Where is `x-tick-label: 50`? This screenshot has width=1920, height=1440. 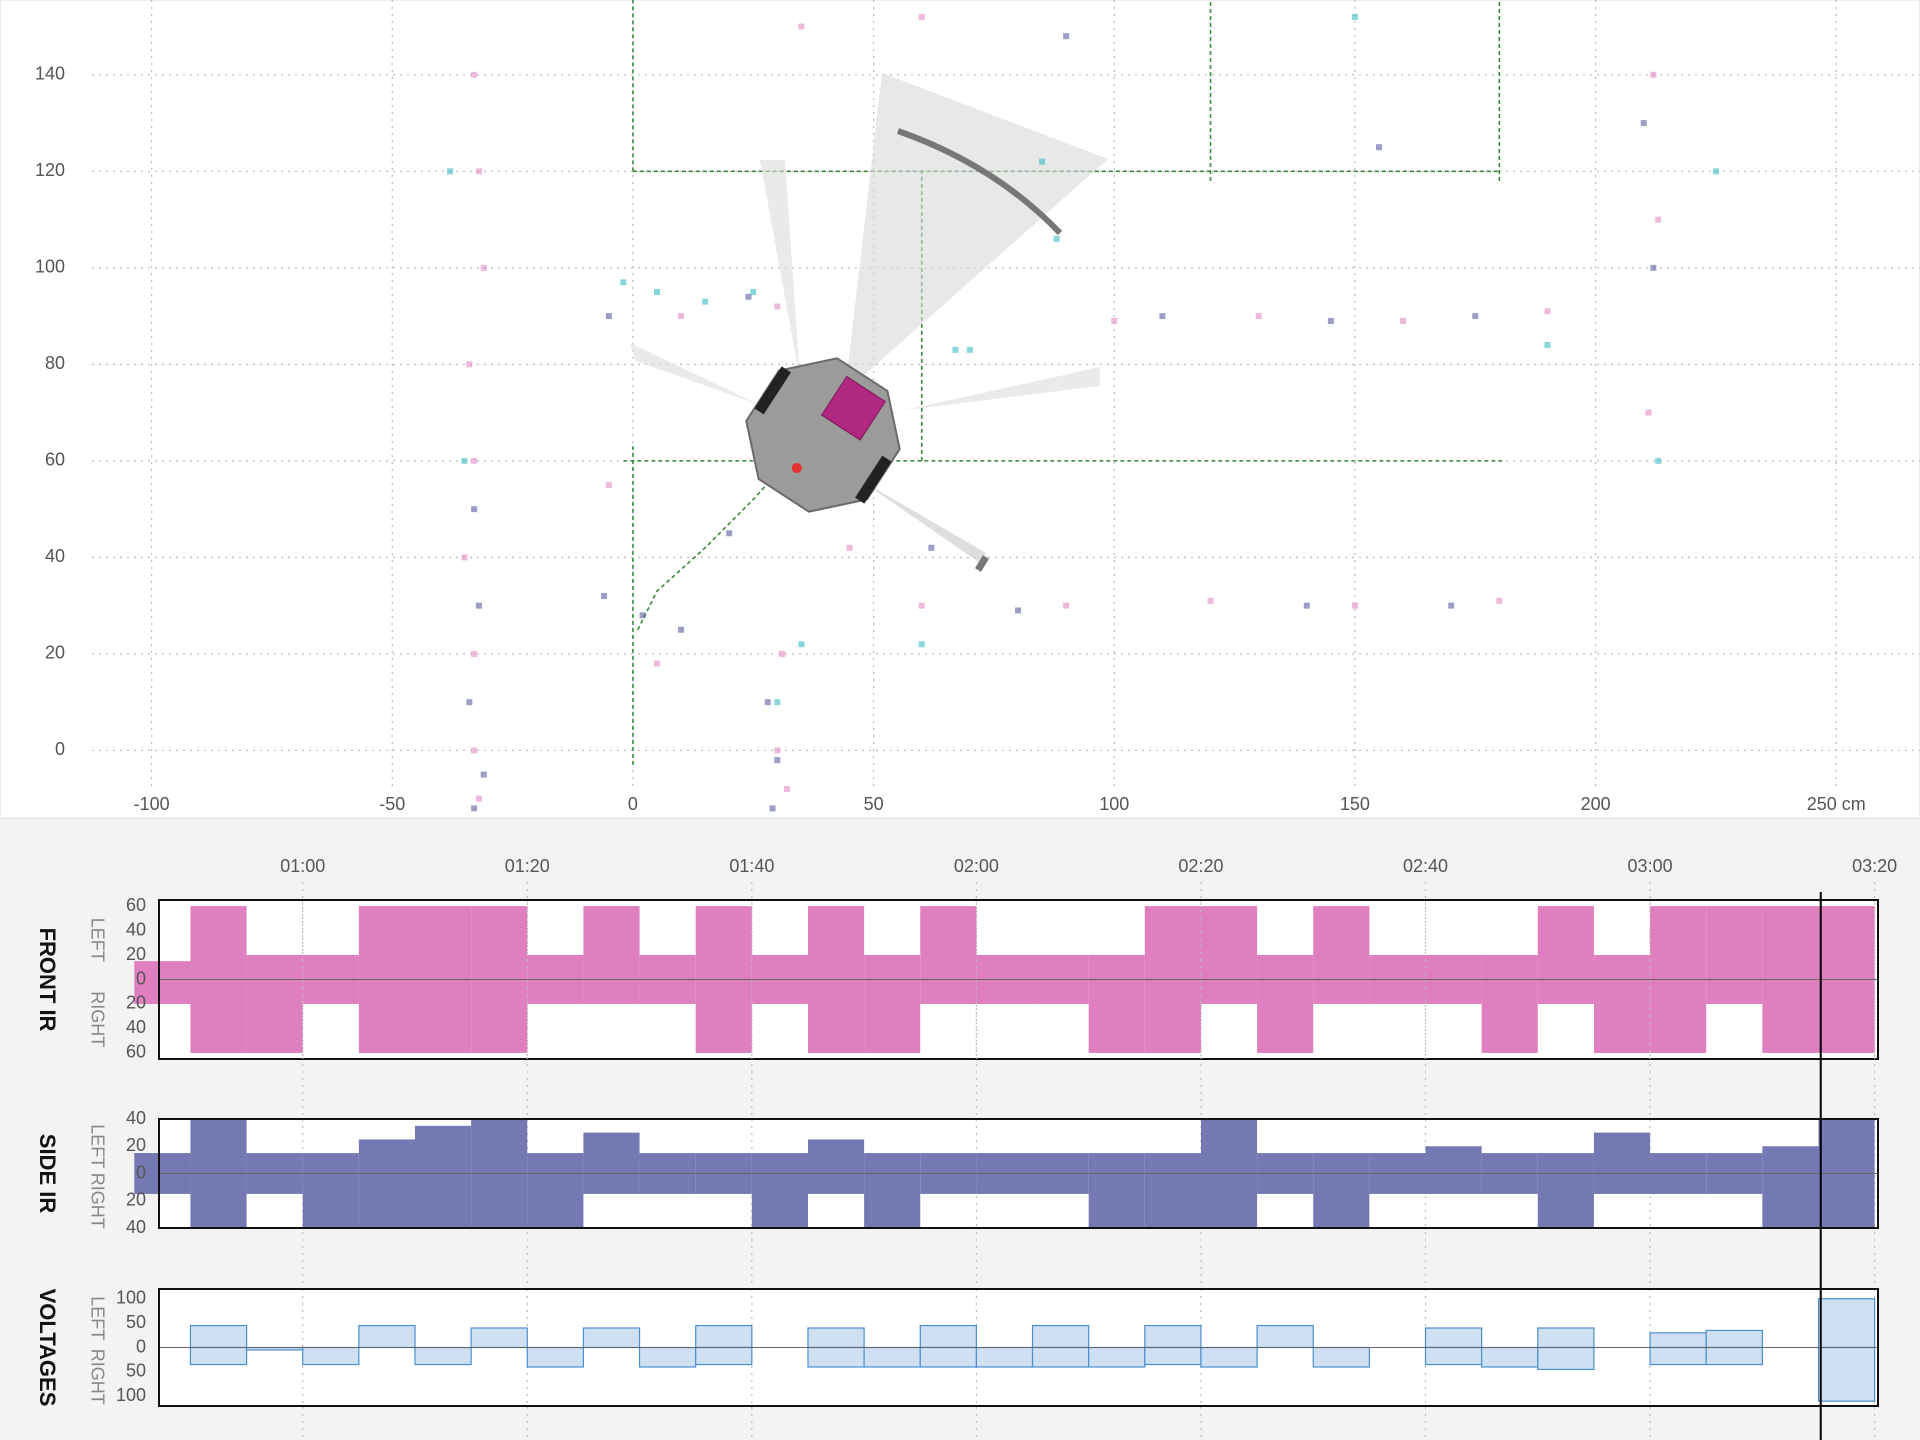
x-tick-label: 50 is located at coordinates (874, 804).